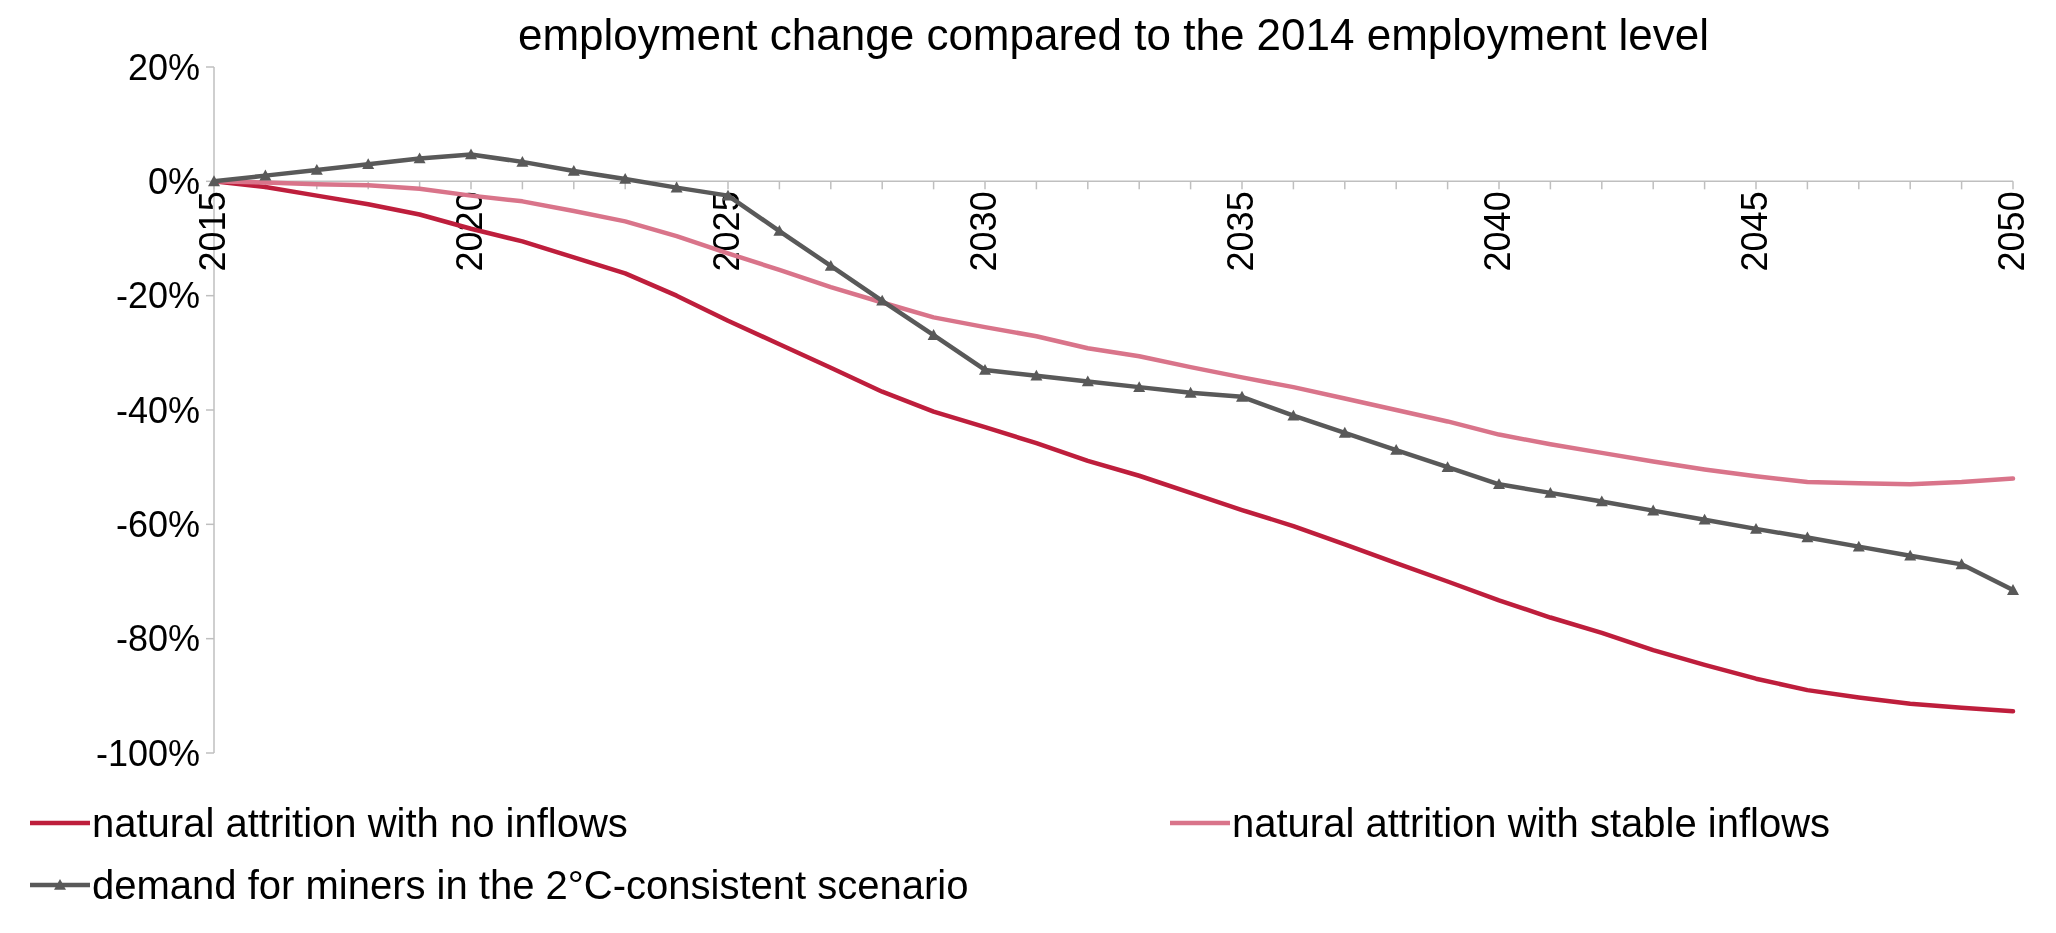 The image size is (2056, 933). I want to click on x-tick-label: 2045, so click(1754, 231).